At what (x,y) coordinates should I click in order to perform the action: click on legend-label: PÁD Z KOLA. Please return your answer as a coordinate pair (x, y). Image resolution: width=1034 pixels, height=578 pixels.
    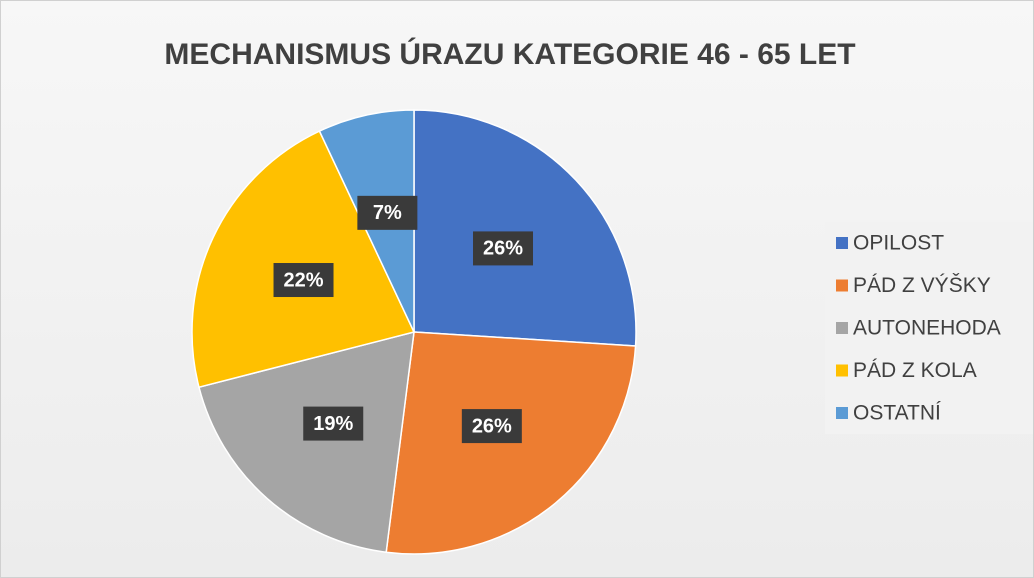
    Looking at the image, I should click on (915, 370).